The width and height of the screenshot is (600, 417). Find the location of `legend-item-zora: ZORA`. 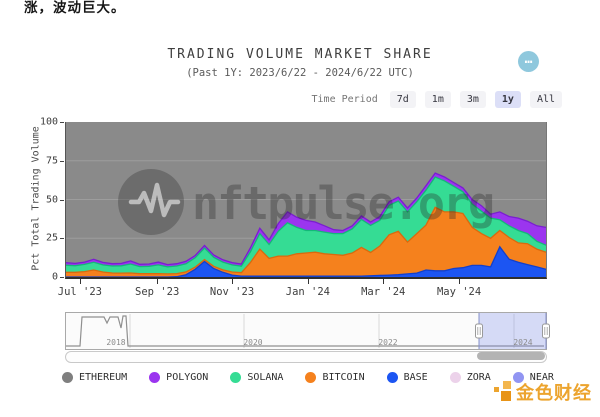

legend-item-zora: ZORA is located at coordinates (470, 377).